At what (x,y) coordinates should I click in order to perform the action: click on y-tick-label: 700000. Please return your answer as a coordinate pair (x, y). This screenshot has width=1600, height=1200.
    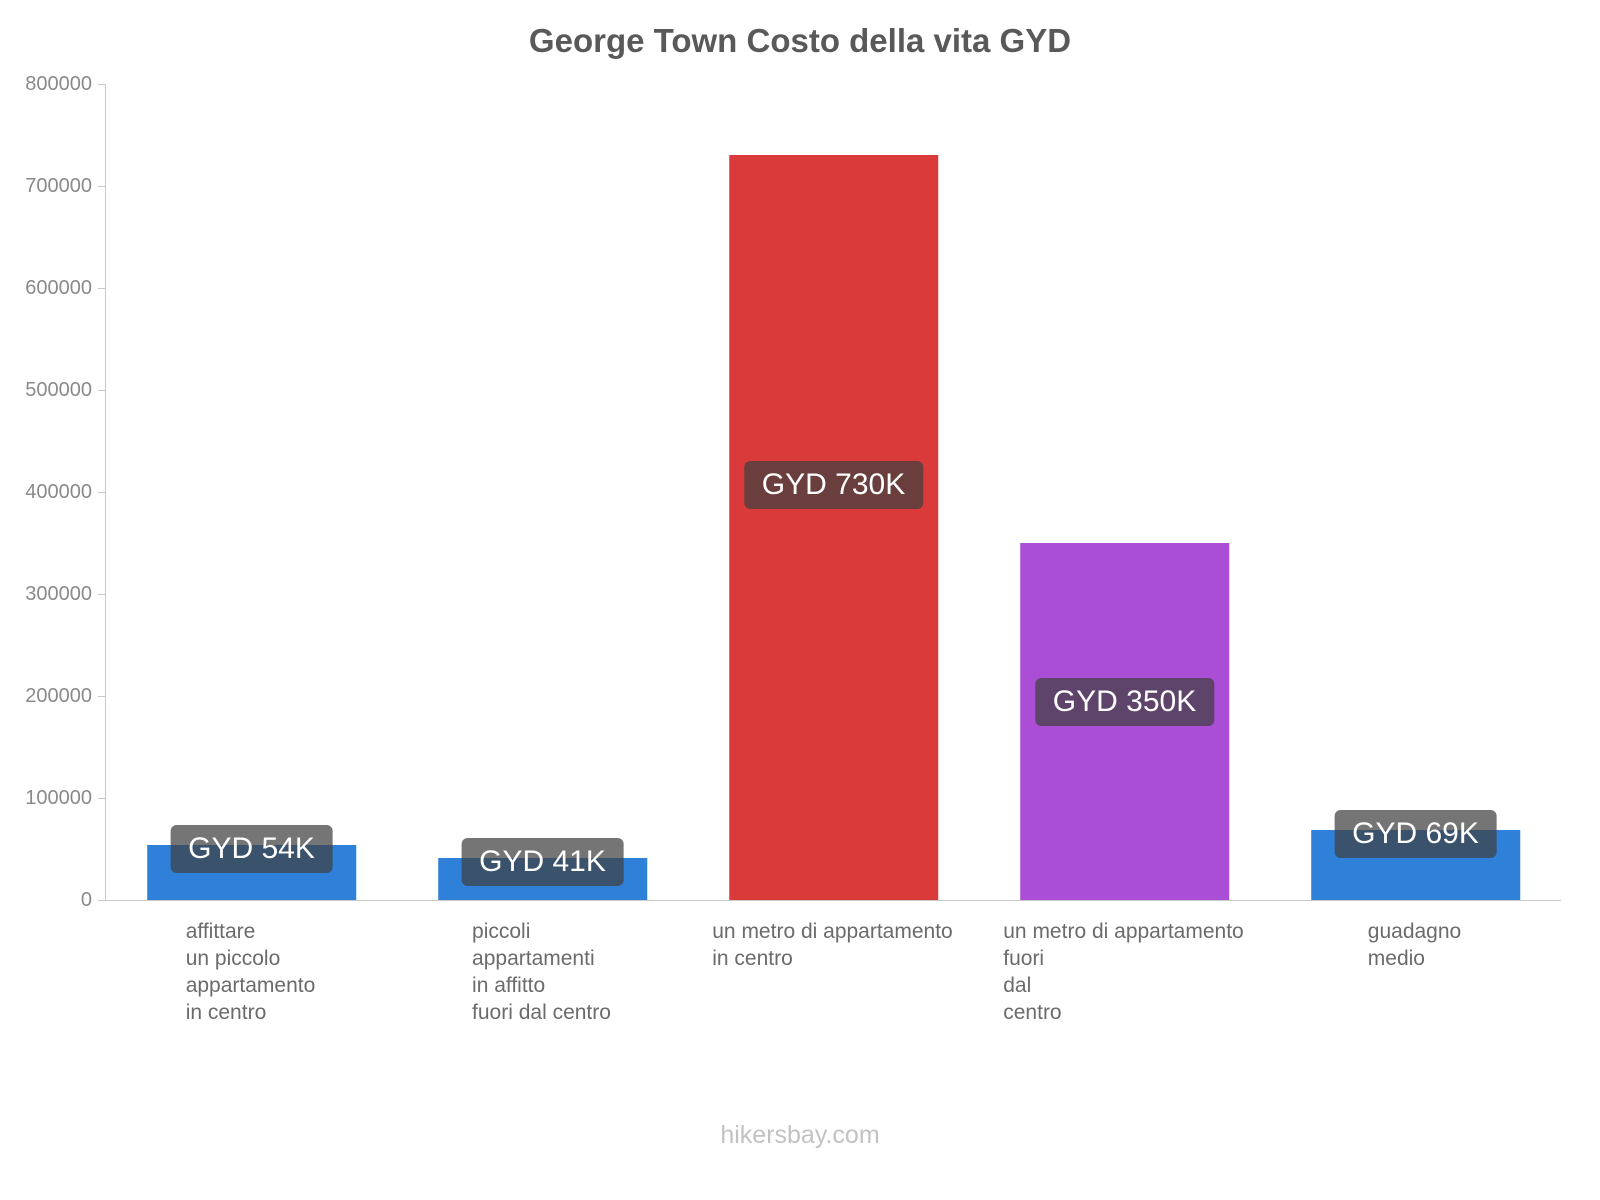
    Looking at the image, I should click on (58, 186).